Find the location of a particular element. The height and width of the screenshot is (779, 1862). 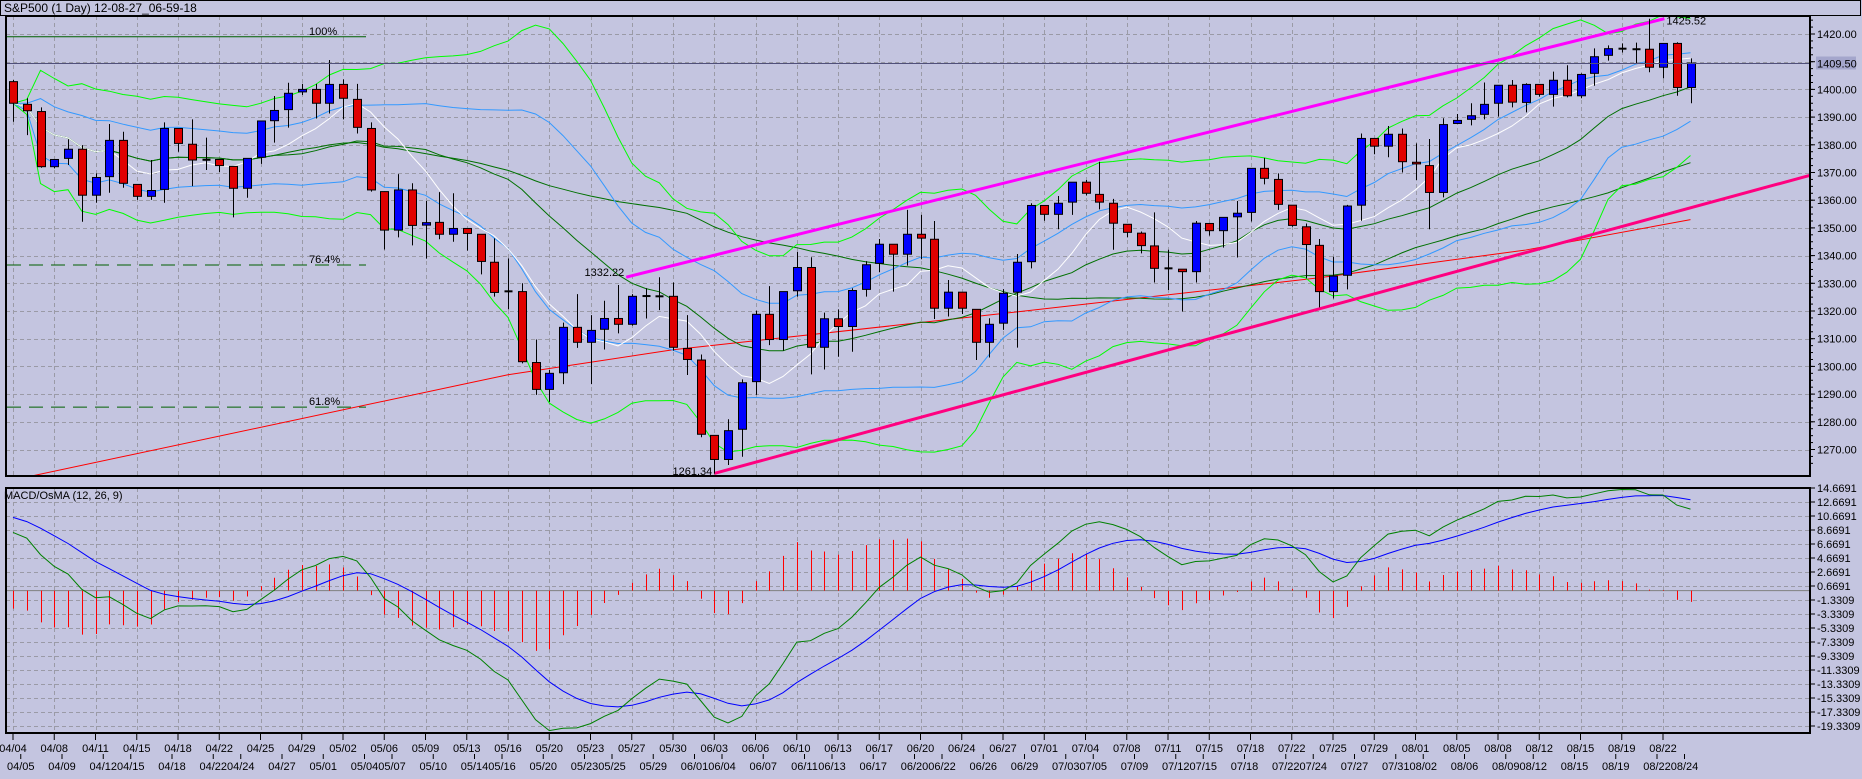

price-axis-label: 1320.00 is located at coordinates (1837, 312).